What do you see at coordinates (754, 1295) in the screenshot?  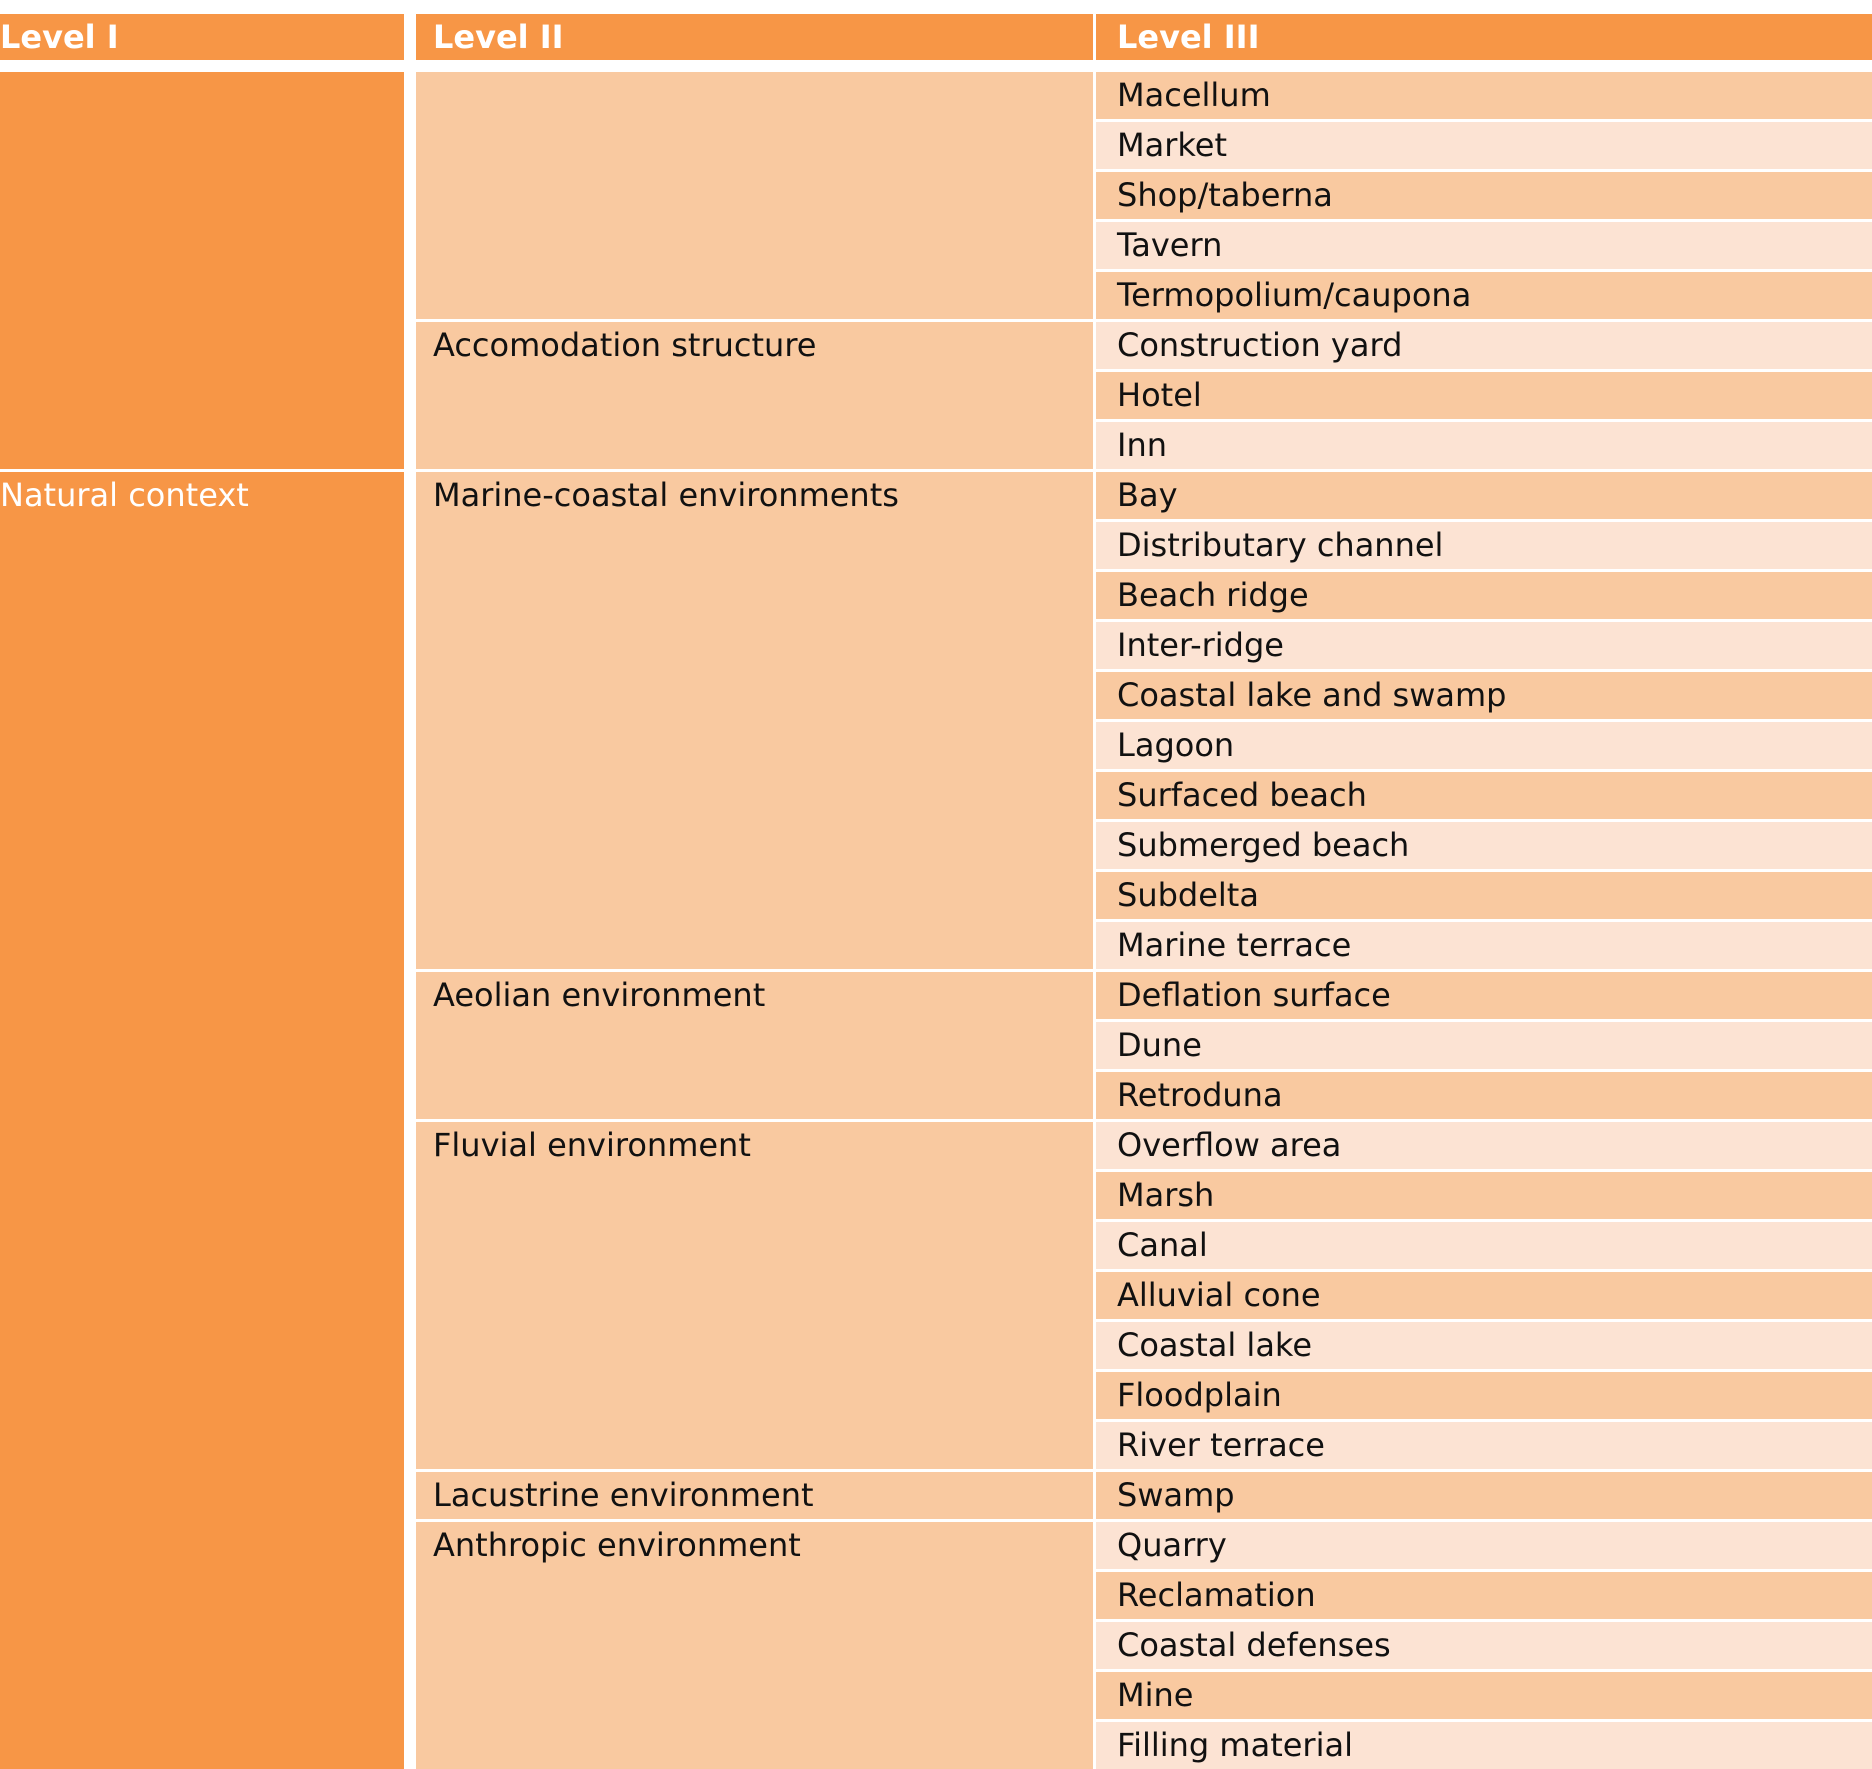 I see `level2-cell: Fluvial environment` at bounding box center [754, 1295].